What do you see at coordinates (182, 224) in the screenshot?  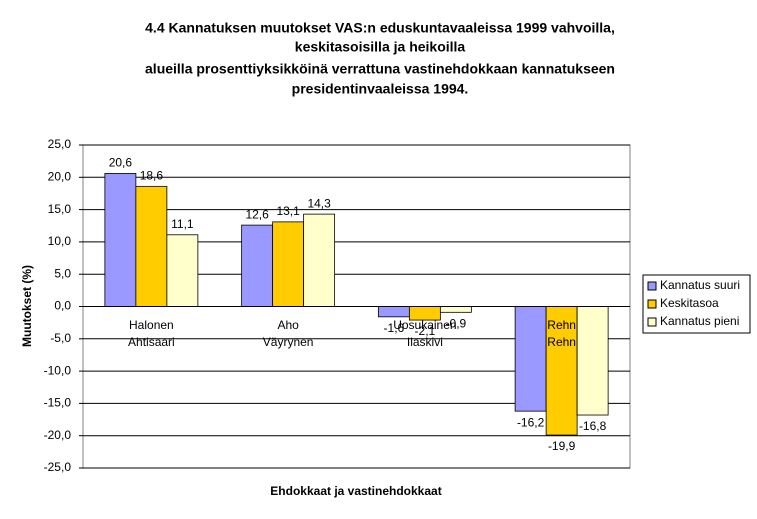 I see `data-label: 11,1` at bounding box center [182, 224].